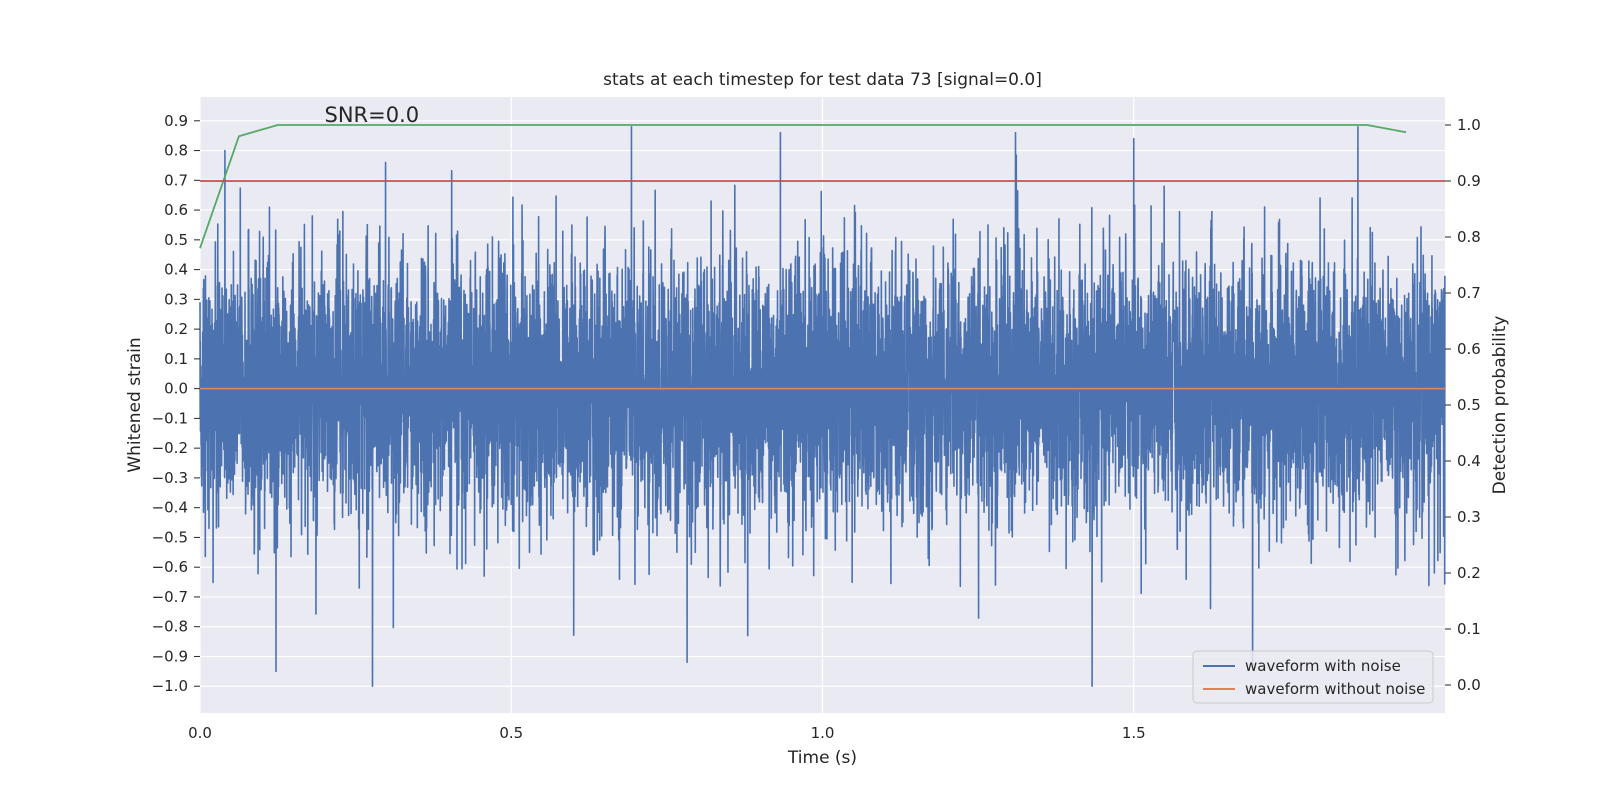 The image size is (1600, 800). I want to click on y-axis-label: Whitened strain, so click(135, 404).